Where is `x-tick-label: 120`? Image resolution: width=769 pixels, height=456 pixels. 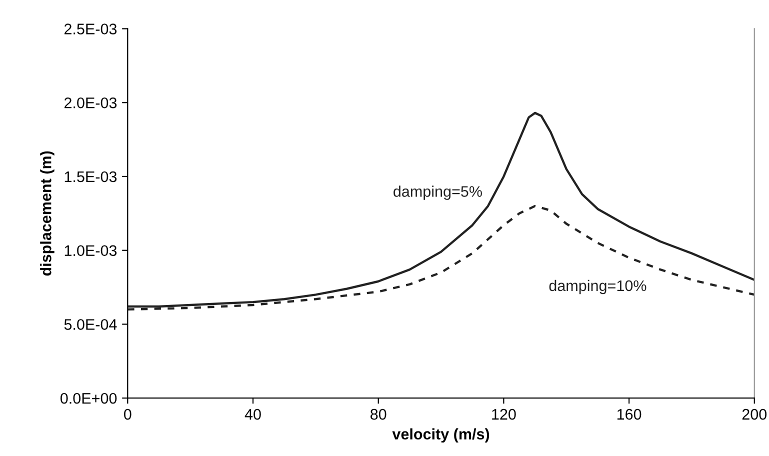 x-tick-label: 120 is located at coordinates (504, 414).